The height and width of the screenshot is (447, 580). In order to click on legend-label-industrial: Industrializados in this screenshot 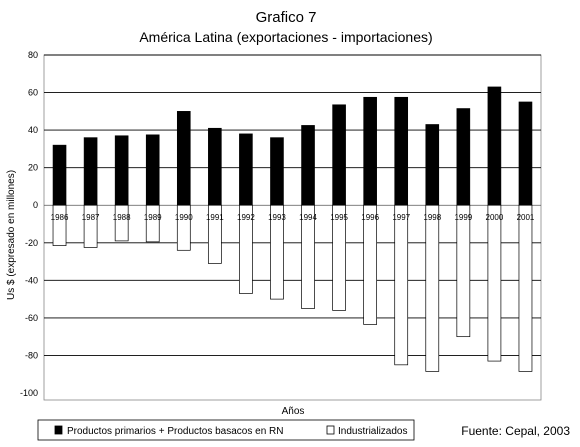, I will do `click(372, 431)`.